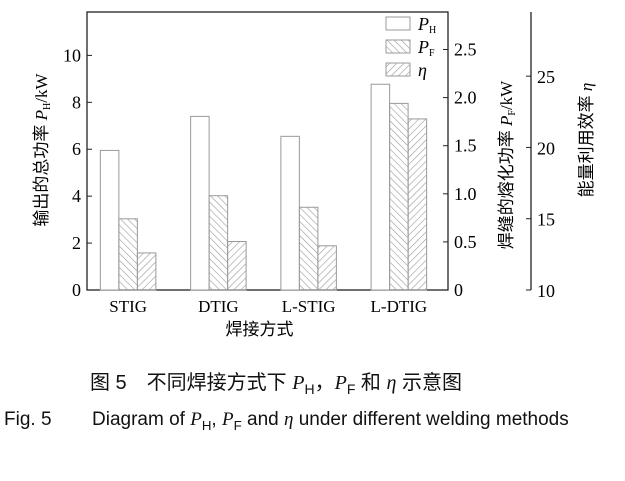  I want to click on legend-label-P_F: PF, so click(426, 48).